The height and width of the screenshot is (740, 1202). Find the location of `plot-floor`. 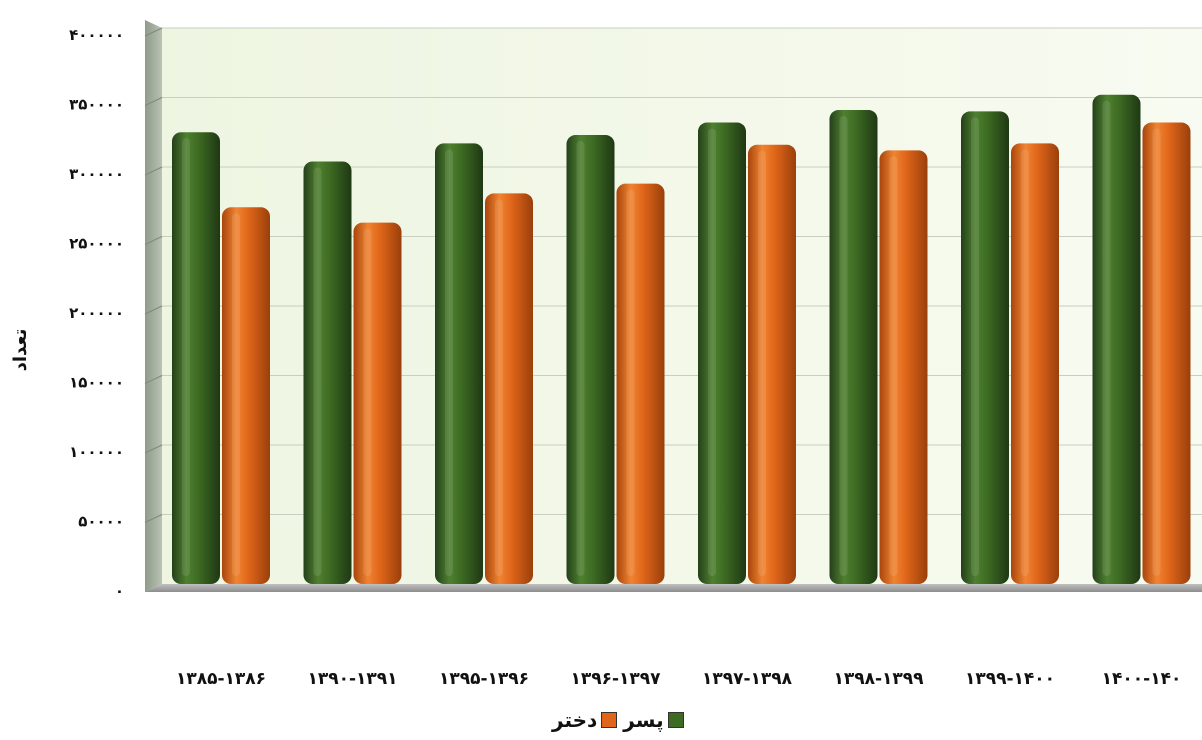

plot-floor is located at coordinates (673, 588).